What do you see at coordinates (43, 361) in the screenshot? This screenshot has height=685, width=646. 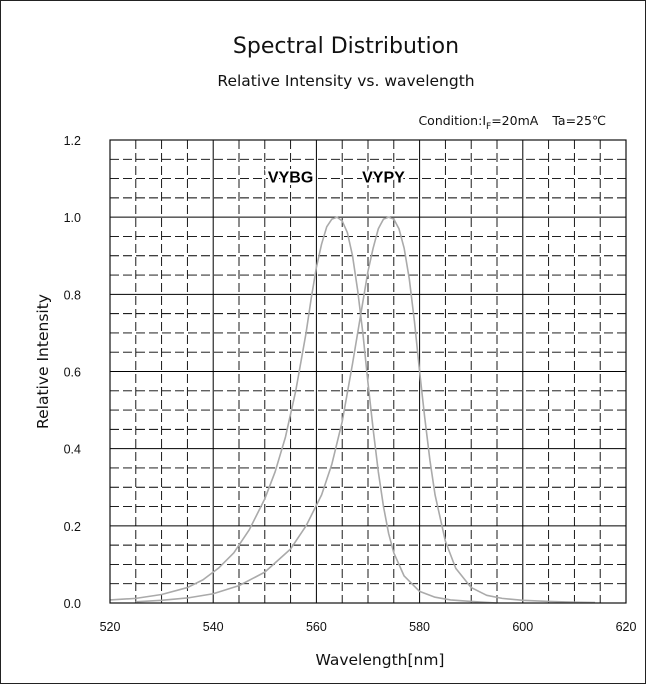 I see `y-axis-label: Relative Intensity` at bounding box center [43, 361].